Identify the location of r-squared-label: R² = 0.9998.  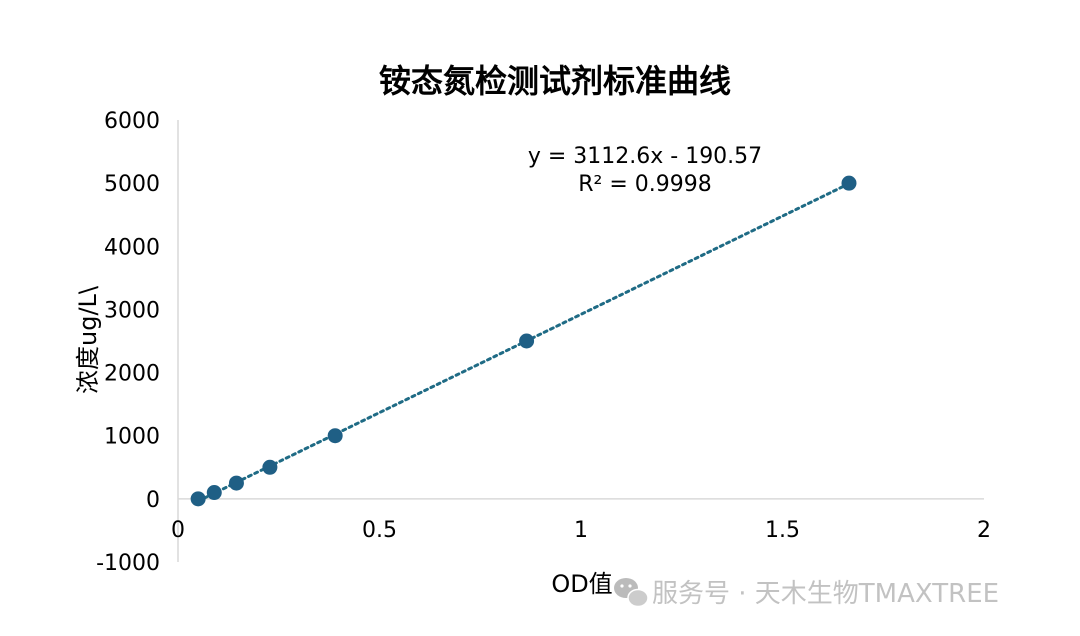
(645, 184).